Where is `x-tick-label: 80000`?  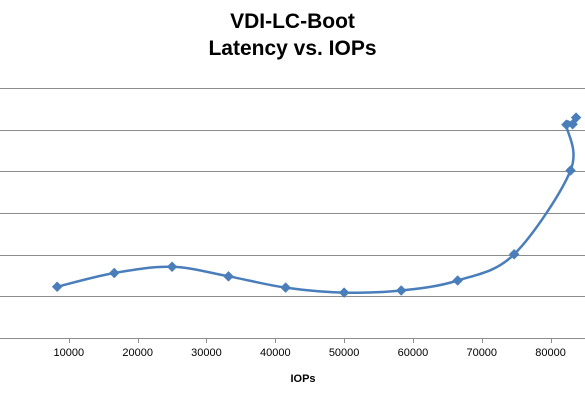 x-tick-label: 80000 is located at coordinates (550, 353).